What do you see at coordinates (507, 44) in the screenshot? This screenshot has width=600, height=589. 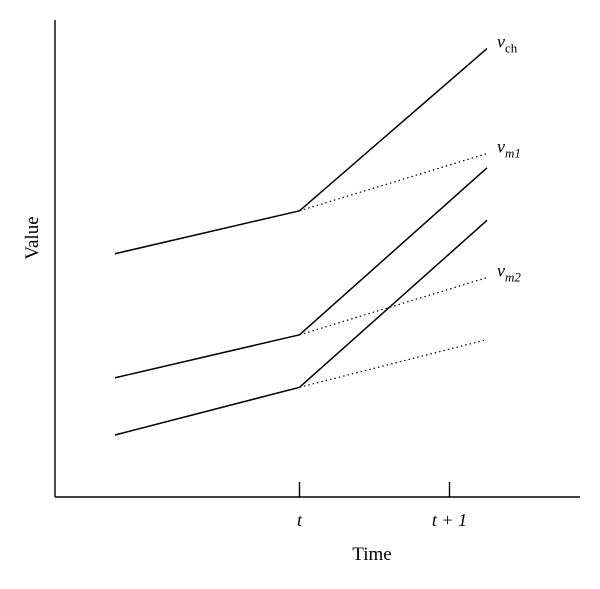 I see `series-label-v-ch: vch` at bounding box center [507, 44].